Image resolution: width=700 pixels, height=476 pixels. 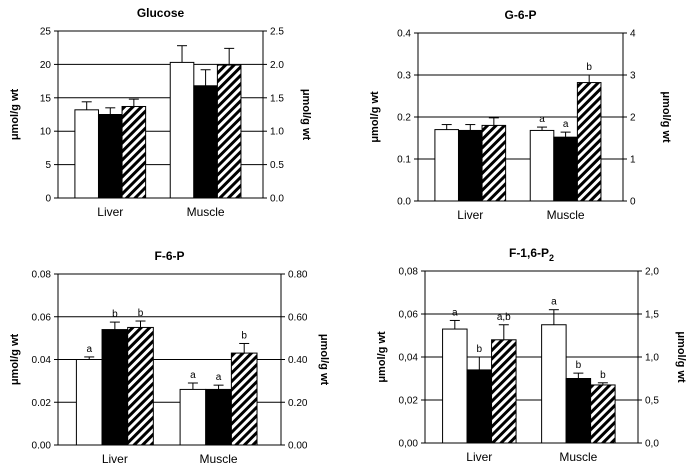 I want to click on y2-tick-label: 0.60, so click(x=298, y=317).